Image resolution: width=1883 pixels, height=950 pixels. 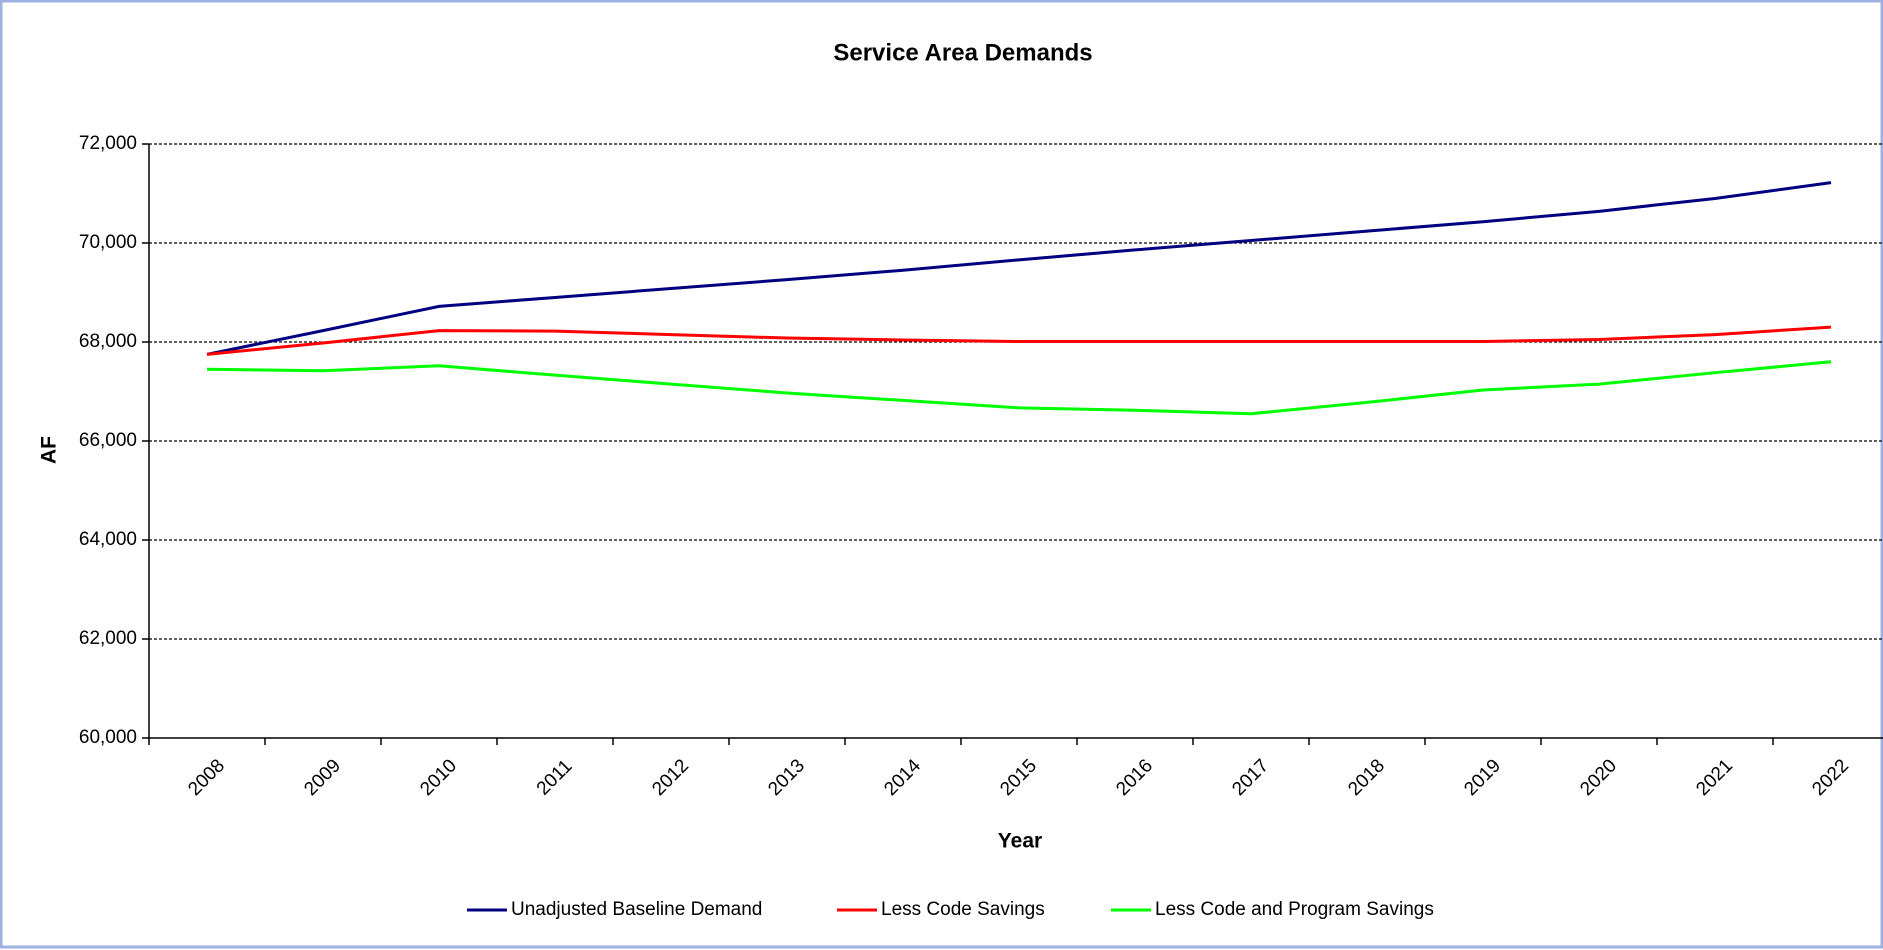 What do you see at coordinates (108, 440) in the screenshot?
I see `y-tick-label: 66,000` at bounding box center [108, 440].